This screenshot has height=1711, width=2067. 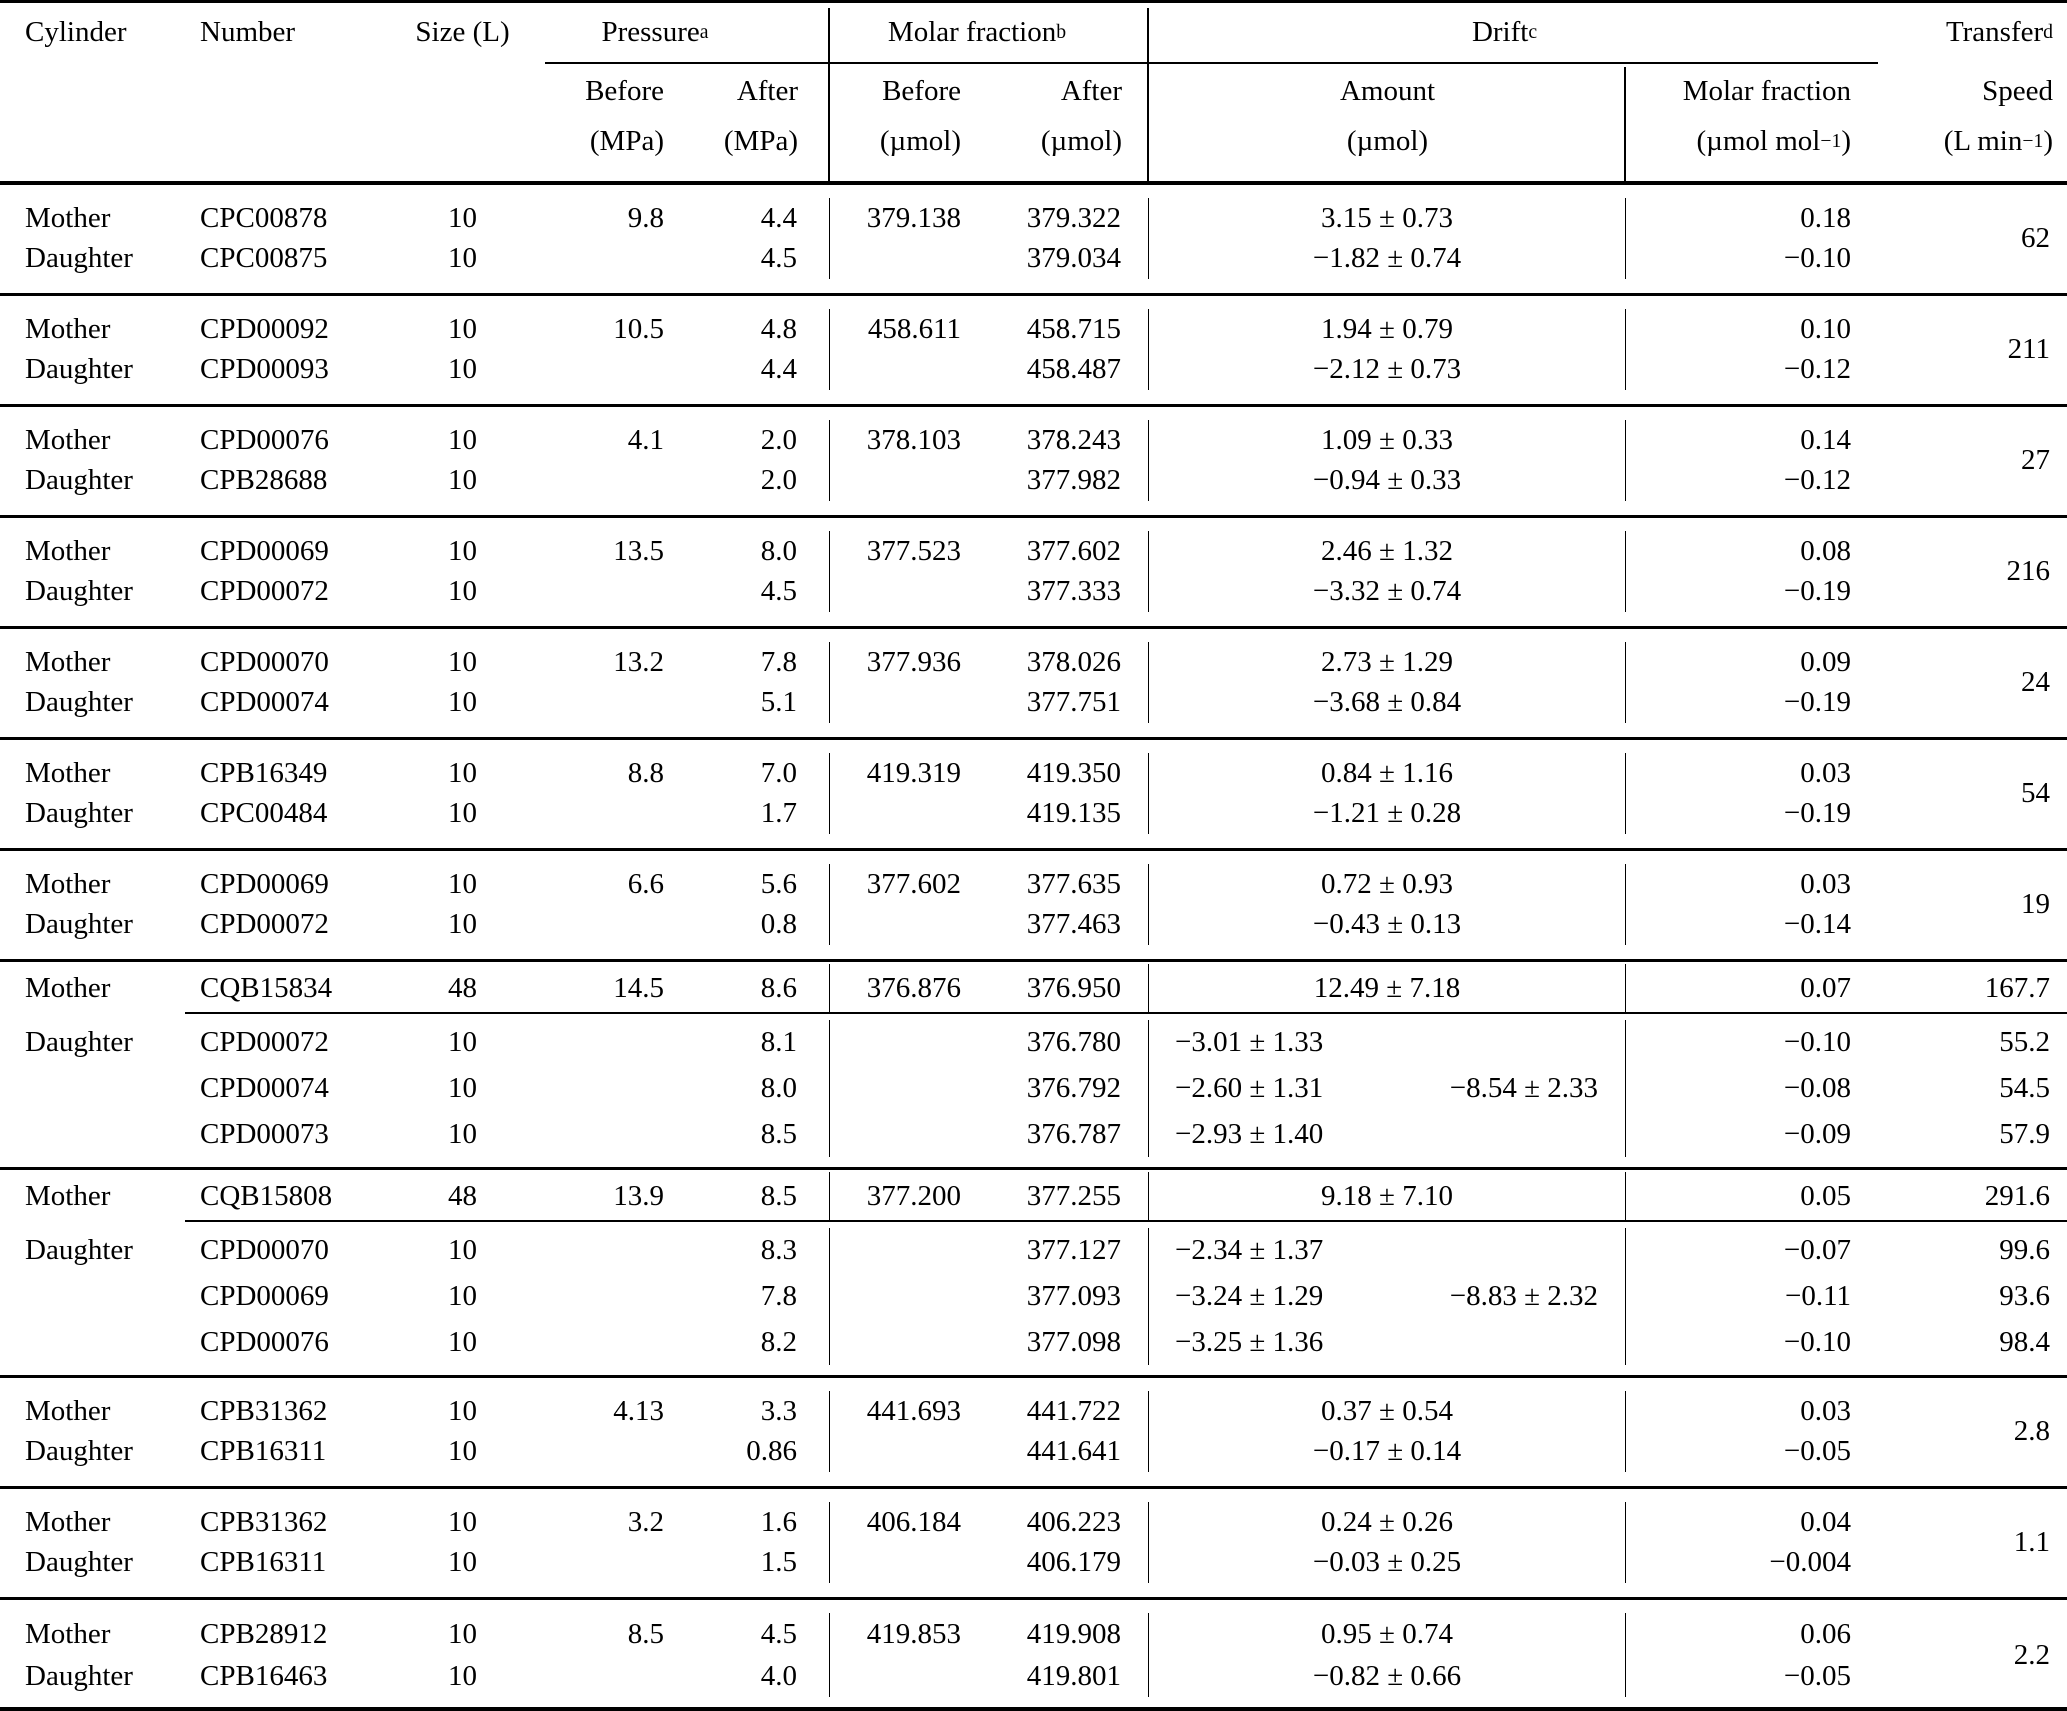 I want to click on cell-p_after: 7.0, so click(x=749, y=773).